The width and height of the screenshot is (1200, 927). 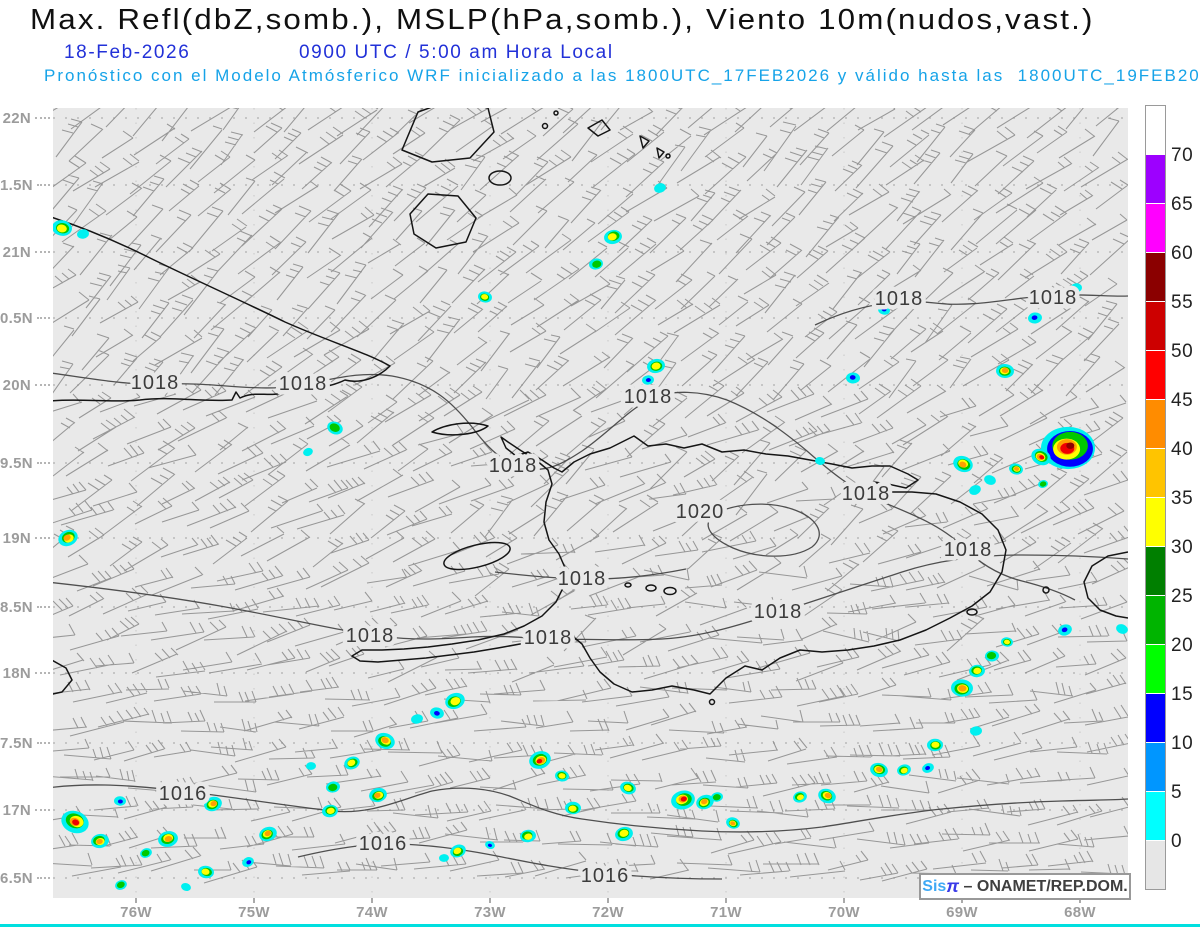 What do you see at coordinates (1080, 909) in the screenshot?
I see `lon-tick-label: 68W` at bounding box center [1080, 909].